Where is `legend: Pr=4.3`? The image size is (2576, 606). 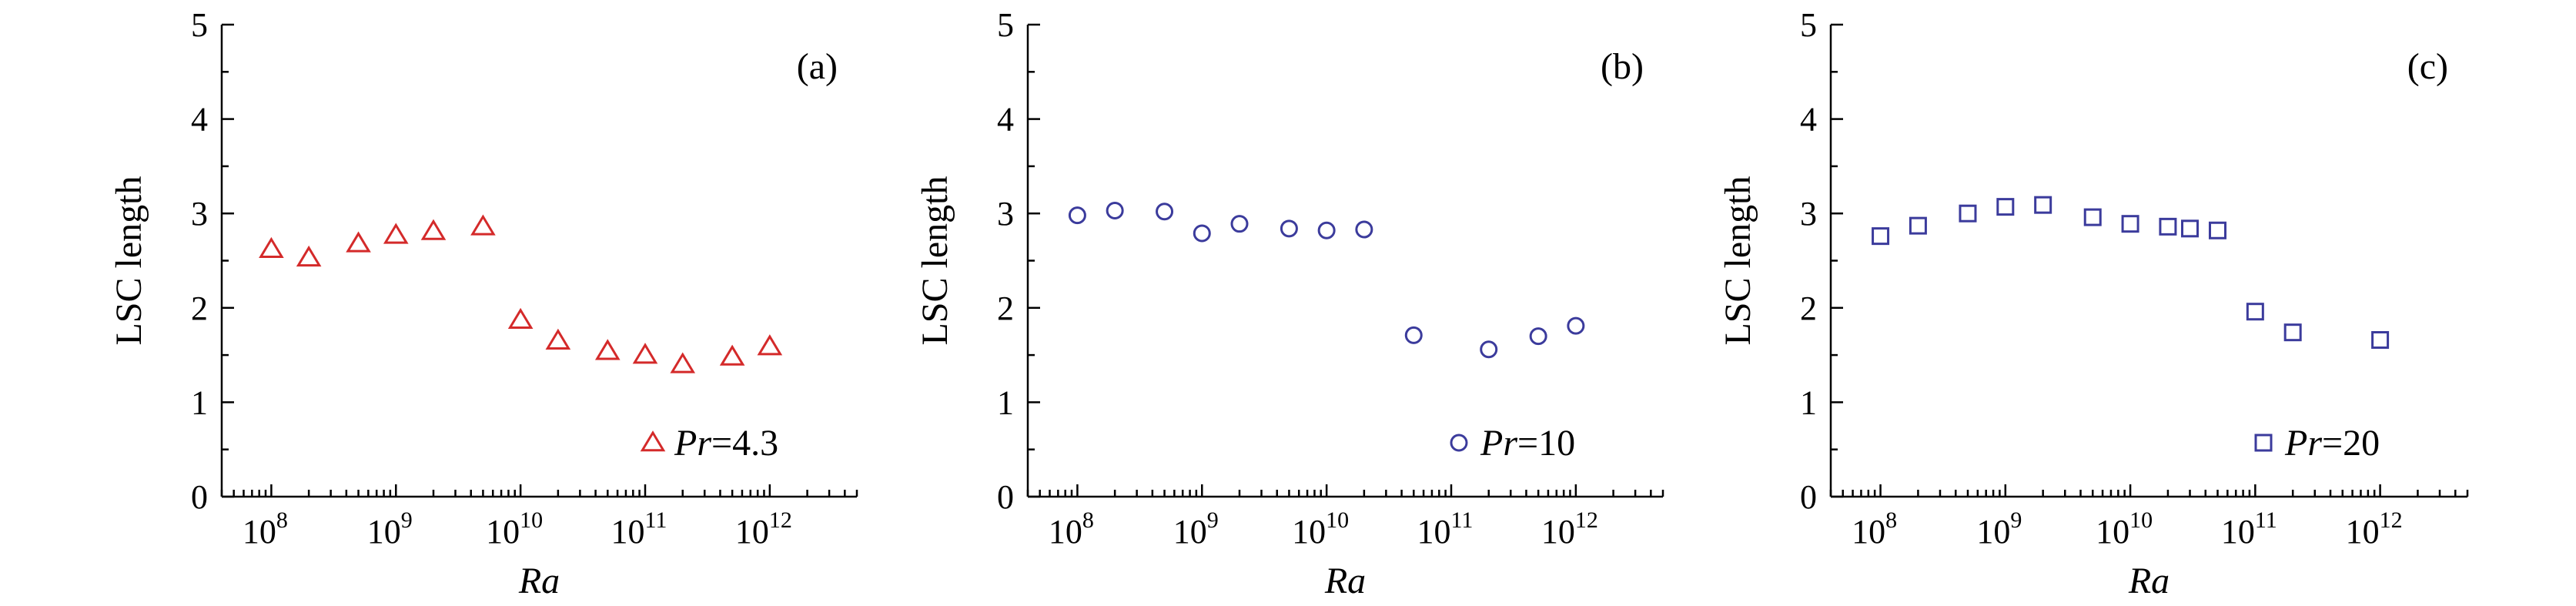 legend: Pr=4.3 is located at coordinates (709, 443).